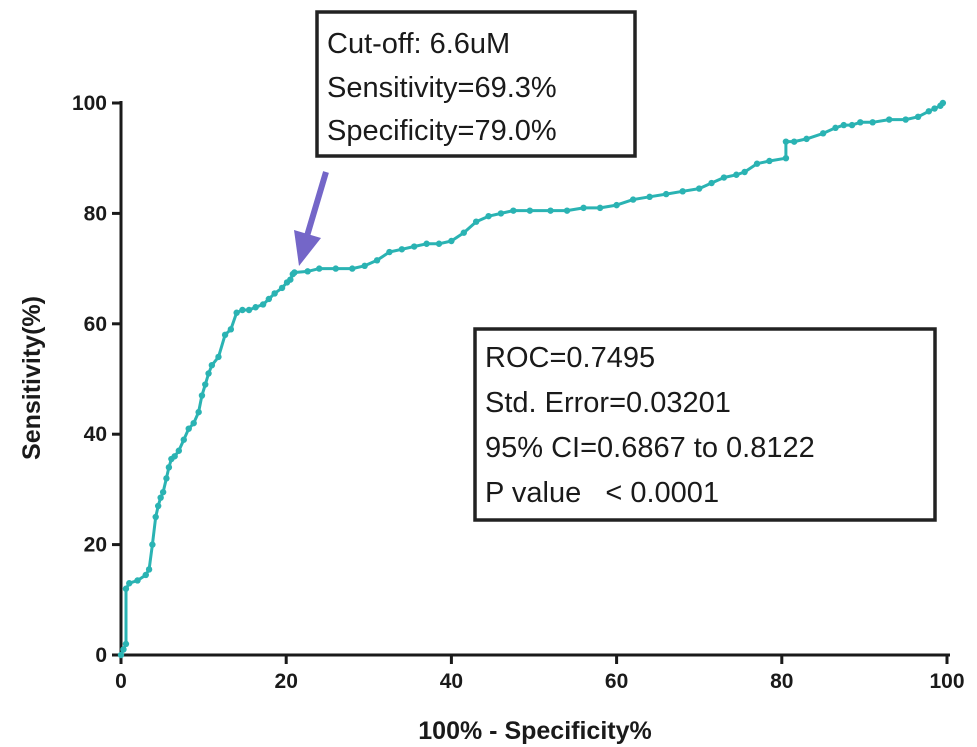  I want to click on cutoff-arrow-head, so click(307, 248).